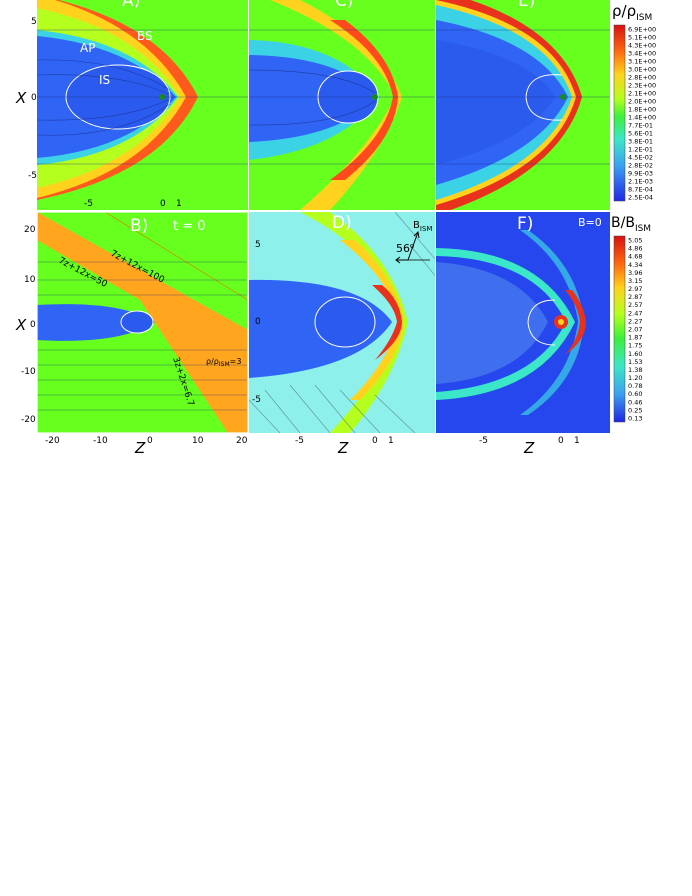 Image resolution: width=692 pixels, height=896 pixels. What do you see at coordinates (642, 30) in the screenshot?
I see `colorbar-rho-label-0: 6.9E+00` at bounding box center [642, 30].